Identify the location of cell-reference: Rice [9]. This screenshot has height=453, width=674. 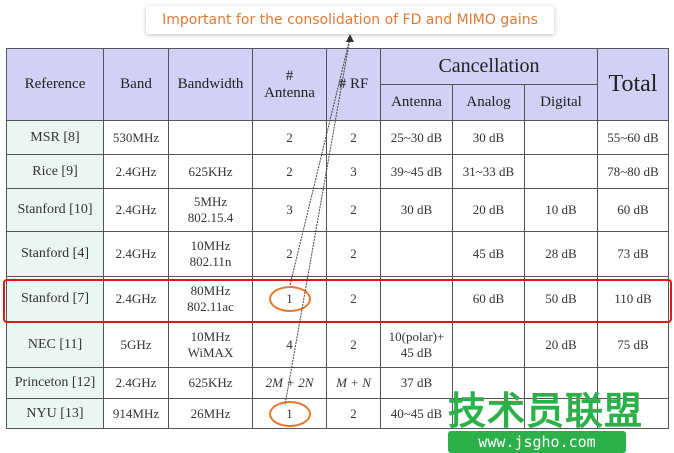
(55, 171).